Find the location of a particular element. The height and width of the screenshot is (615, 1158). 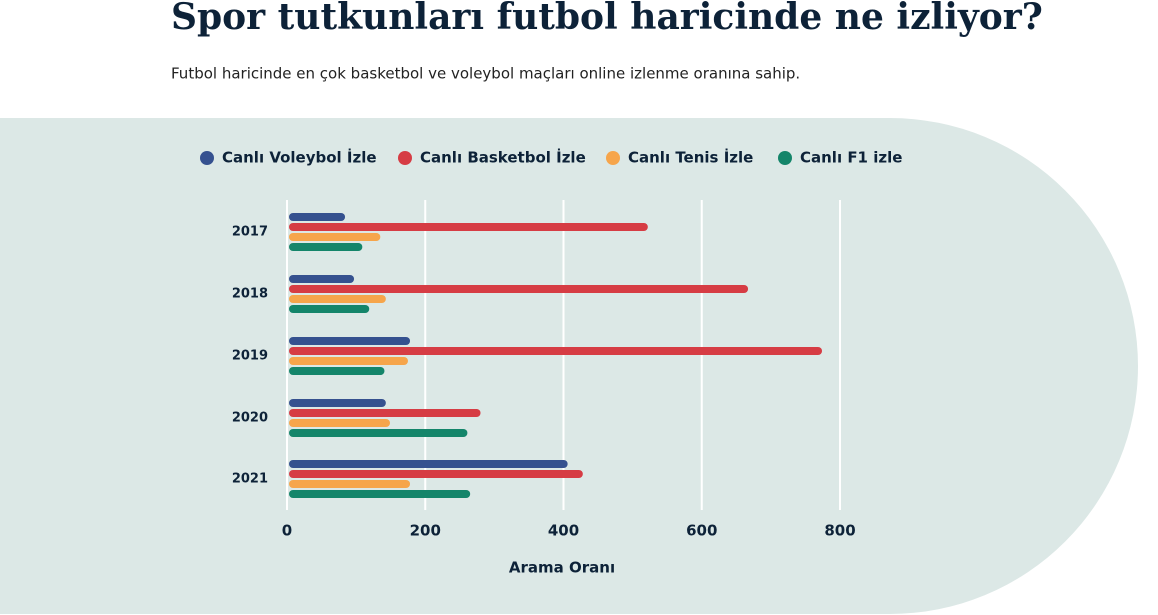

y-tick-label: 2017 is located at coordinates (250, 232).